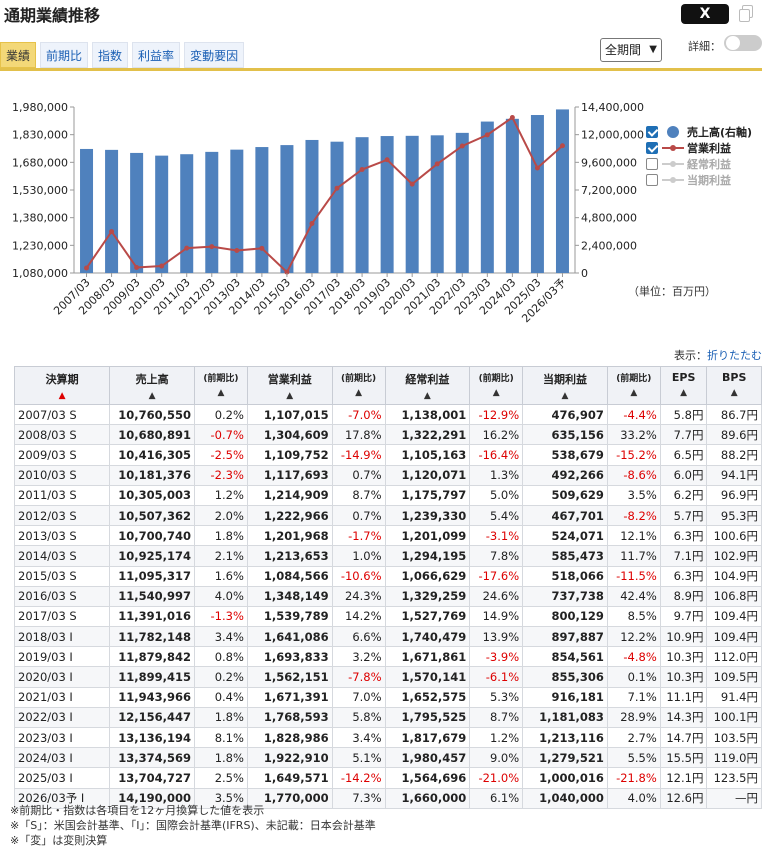 The image size is (767, 853). What do you see at coordinates (683, 385) in the screenshot?
I see `column-header: EPS ▲` at bounding box center [683, 385].